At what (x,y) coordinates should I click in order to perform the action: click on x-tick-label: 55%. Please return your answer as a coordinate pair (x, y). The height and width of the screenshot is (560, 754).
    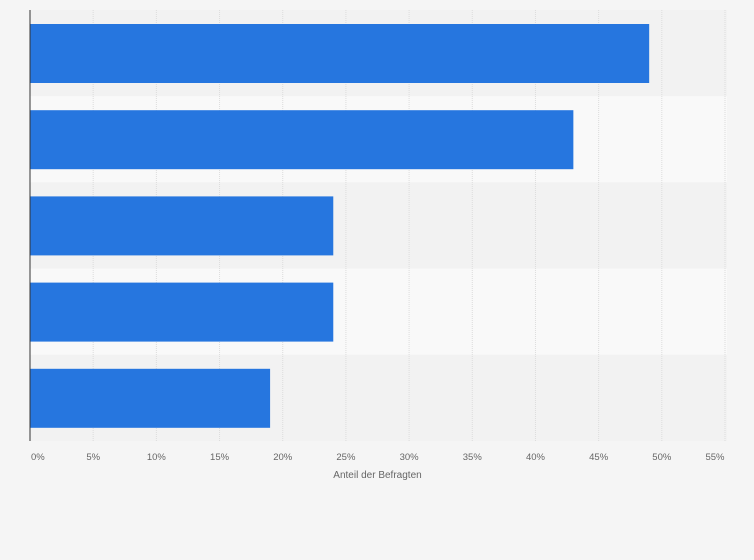
    Looking at the image, I should click on (715, 457).